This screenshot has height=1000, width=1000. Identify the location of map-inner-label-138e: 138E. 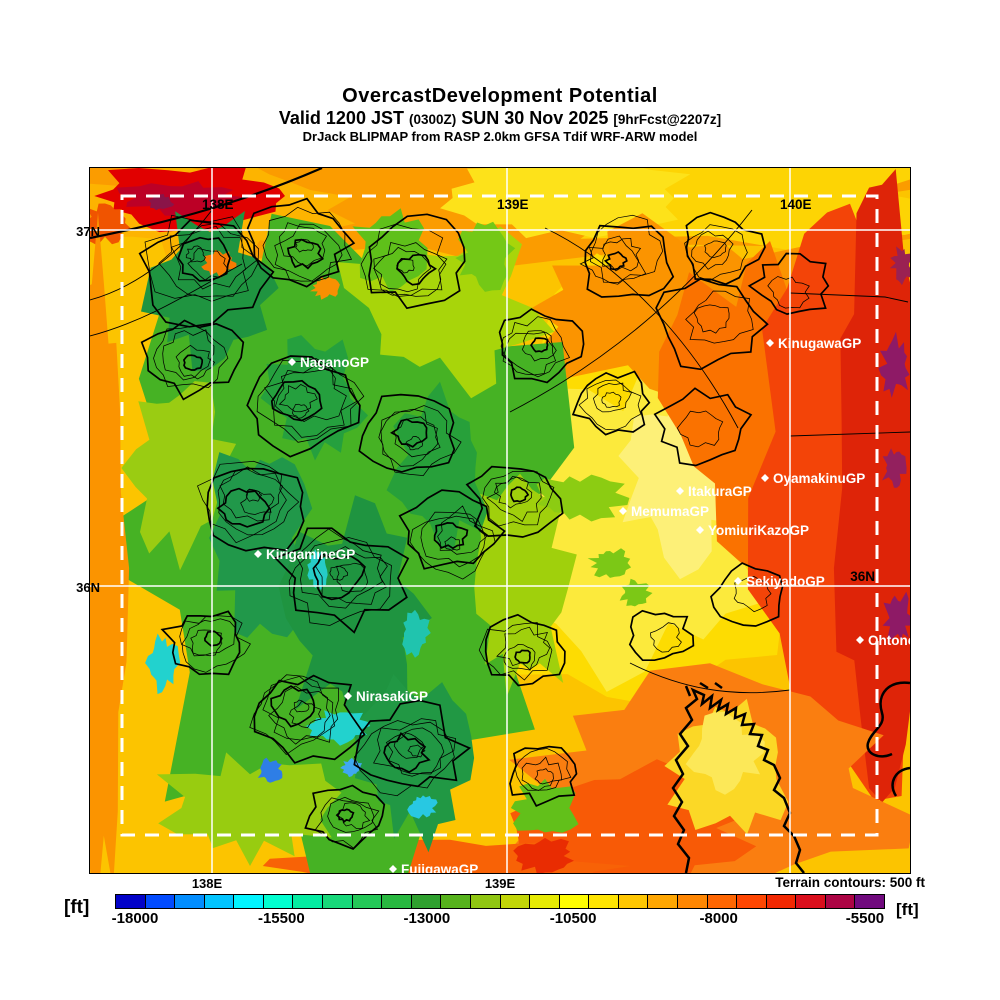
(218, 204).